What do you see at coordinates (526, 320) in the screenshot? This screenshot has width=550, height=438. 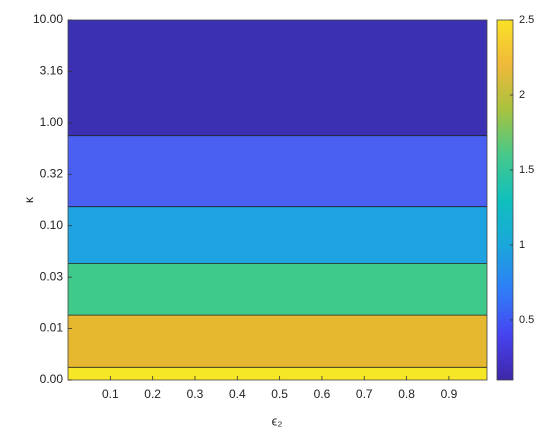 I see `colorbar-tick-label: 0.5` at bounding box center [526, 320].